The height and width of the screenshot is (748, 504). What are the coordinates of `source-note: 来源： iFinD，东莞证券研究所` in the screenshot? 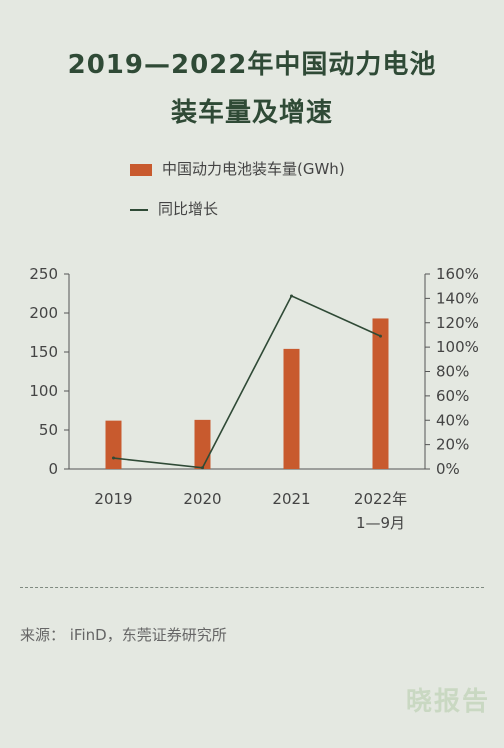 It's located at (123, 635).